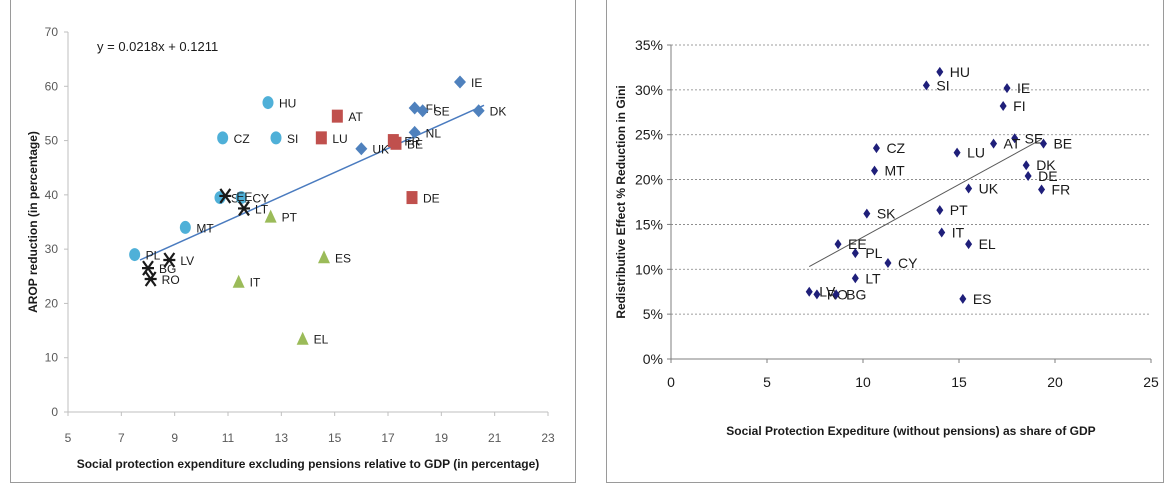 This screenshot has height=487, width=1164. Describe the element at coordinates (223, 138) in the screenshot. I see `point-cz-marker` at that location.